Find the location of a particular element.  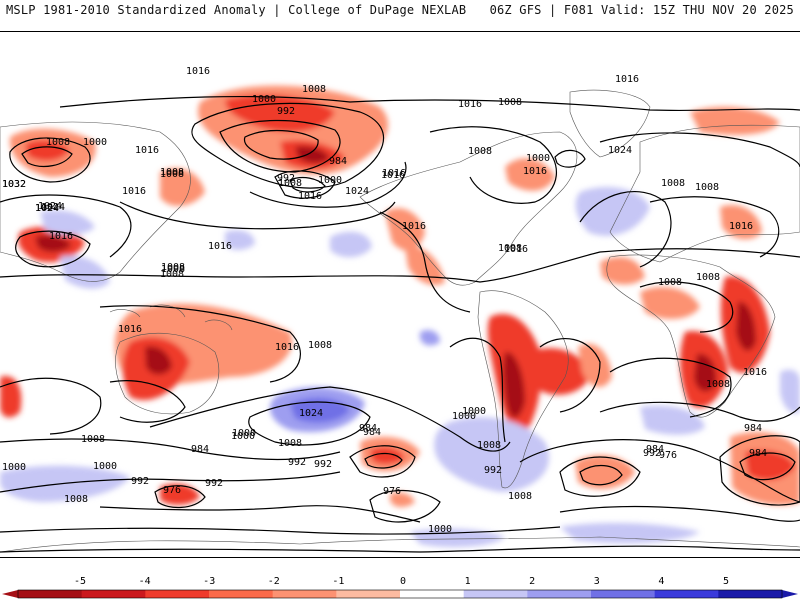

pressure-center-high: 1024 is located at coordinates (47, 208).